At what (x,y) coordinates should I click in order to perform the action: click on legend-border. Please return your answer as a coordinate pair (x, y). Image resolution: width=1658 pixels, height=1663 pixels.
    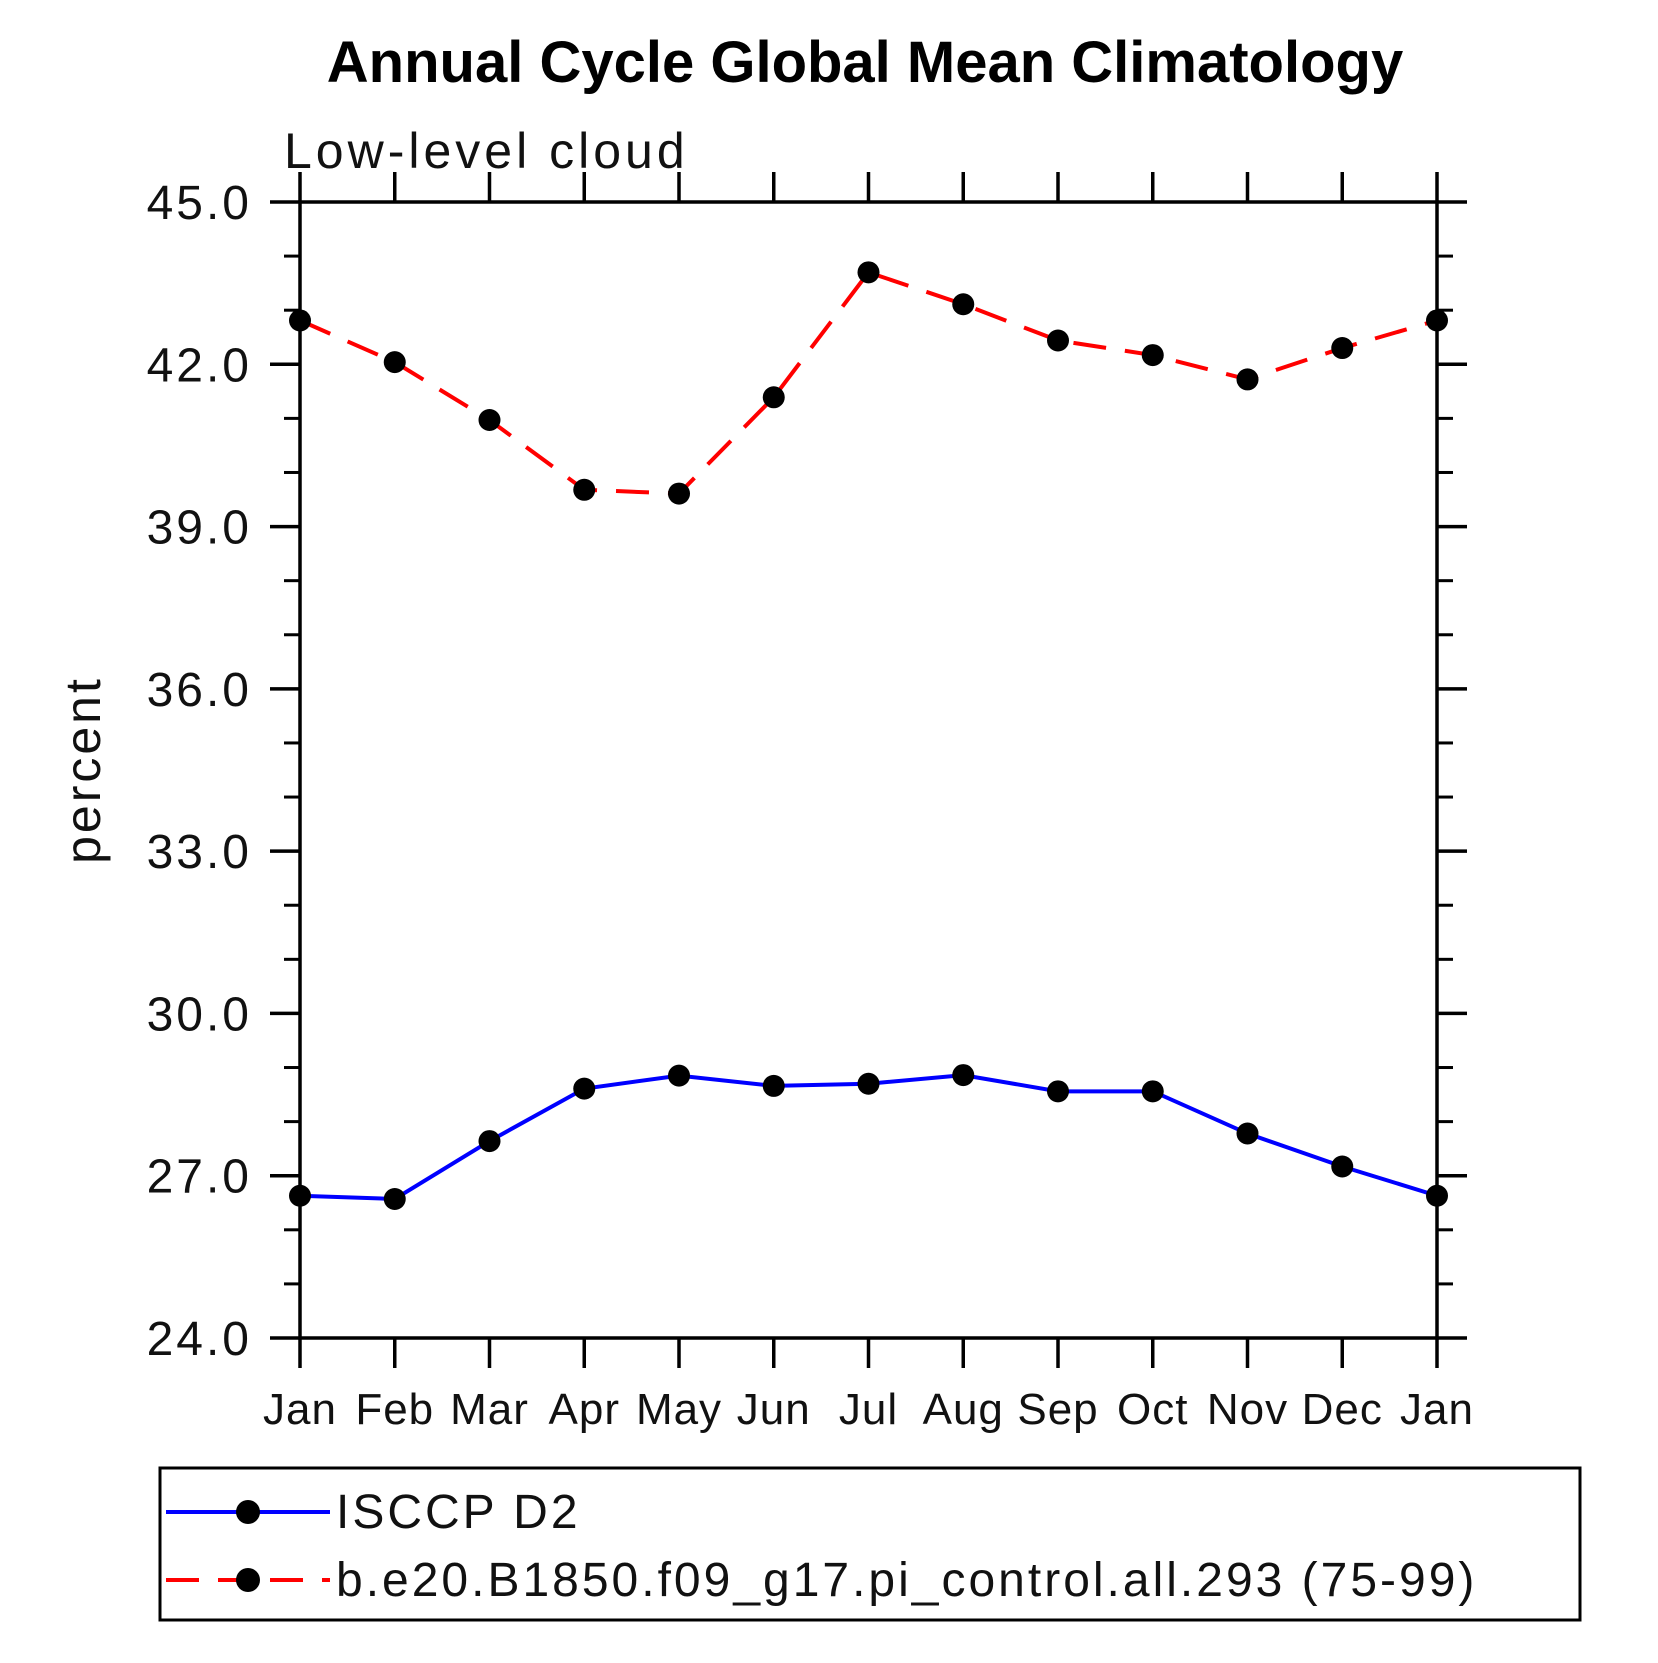
    Looking at the image, I should click on (870, 1544).